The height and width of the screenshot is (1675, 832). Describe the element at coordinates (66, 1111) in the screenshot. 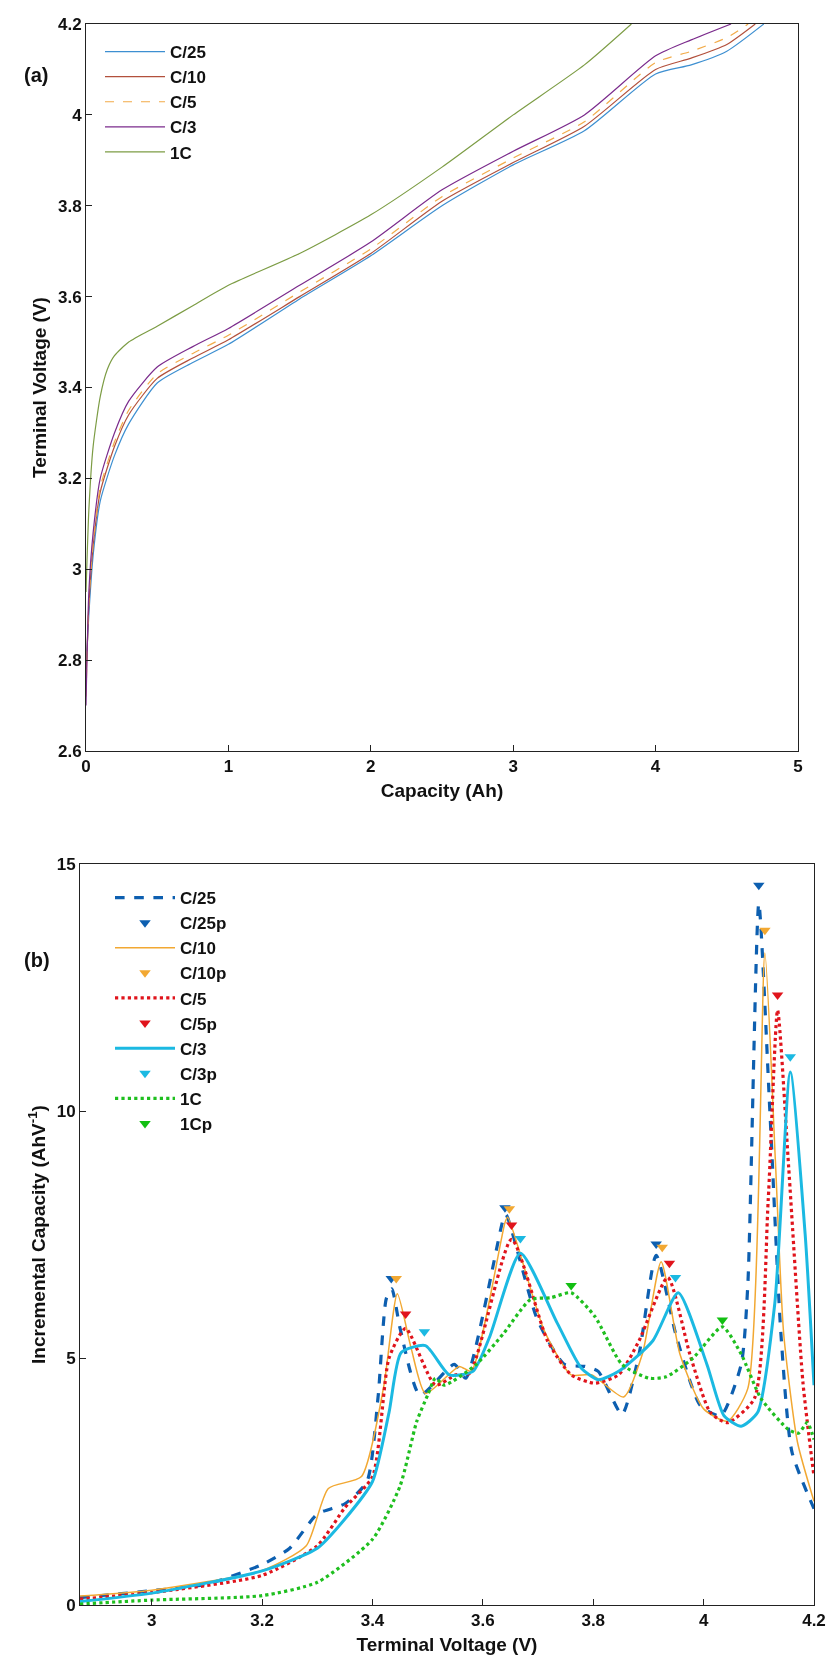

I see `y-tick-label: 10` at that location.